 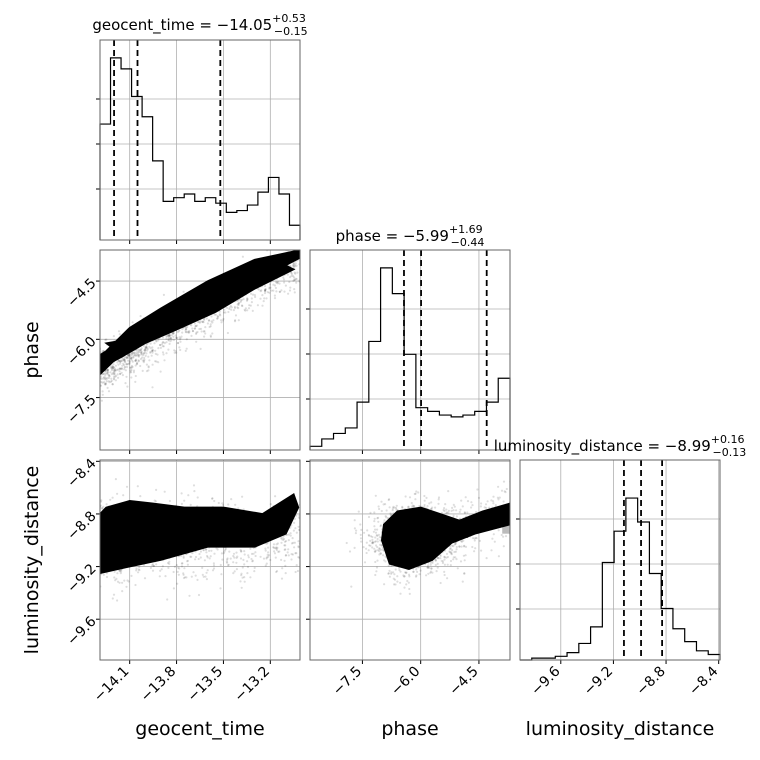 I want to click on tick-label-y: −6.0, so click(x=81, y=351).